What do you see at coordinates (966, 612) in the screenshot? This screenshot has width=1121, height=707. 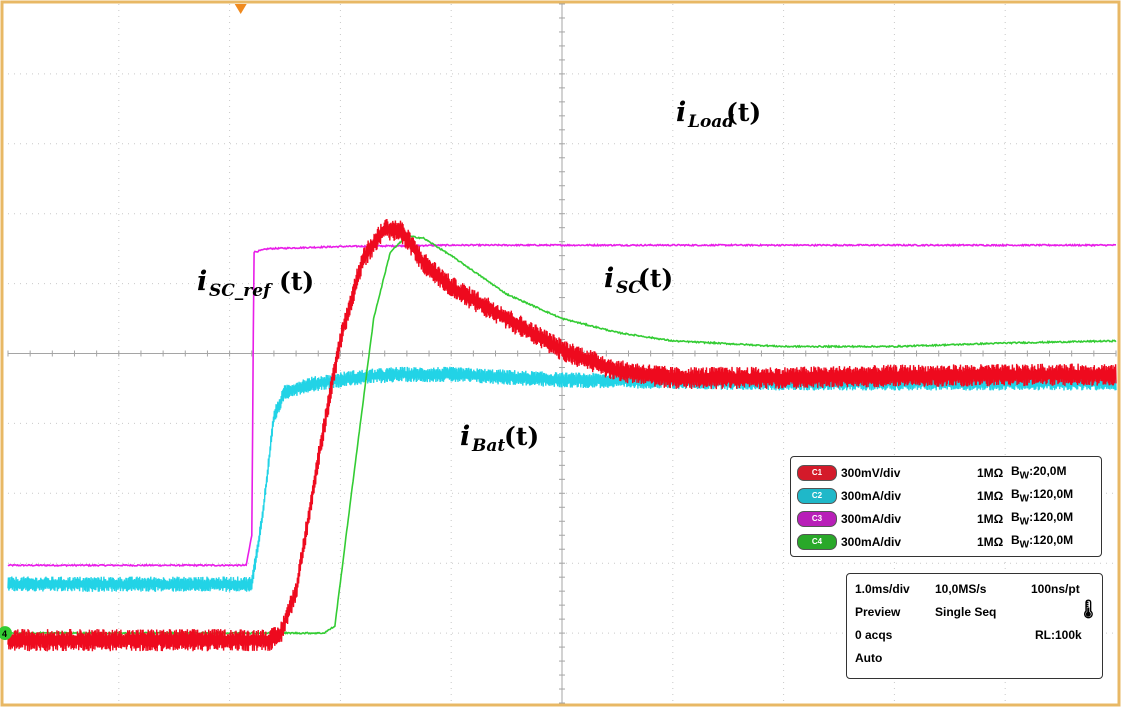 I see `sequence-mode: Single Seq` at bounding box center [966, 612].